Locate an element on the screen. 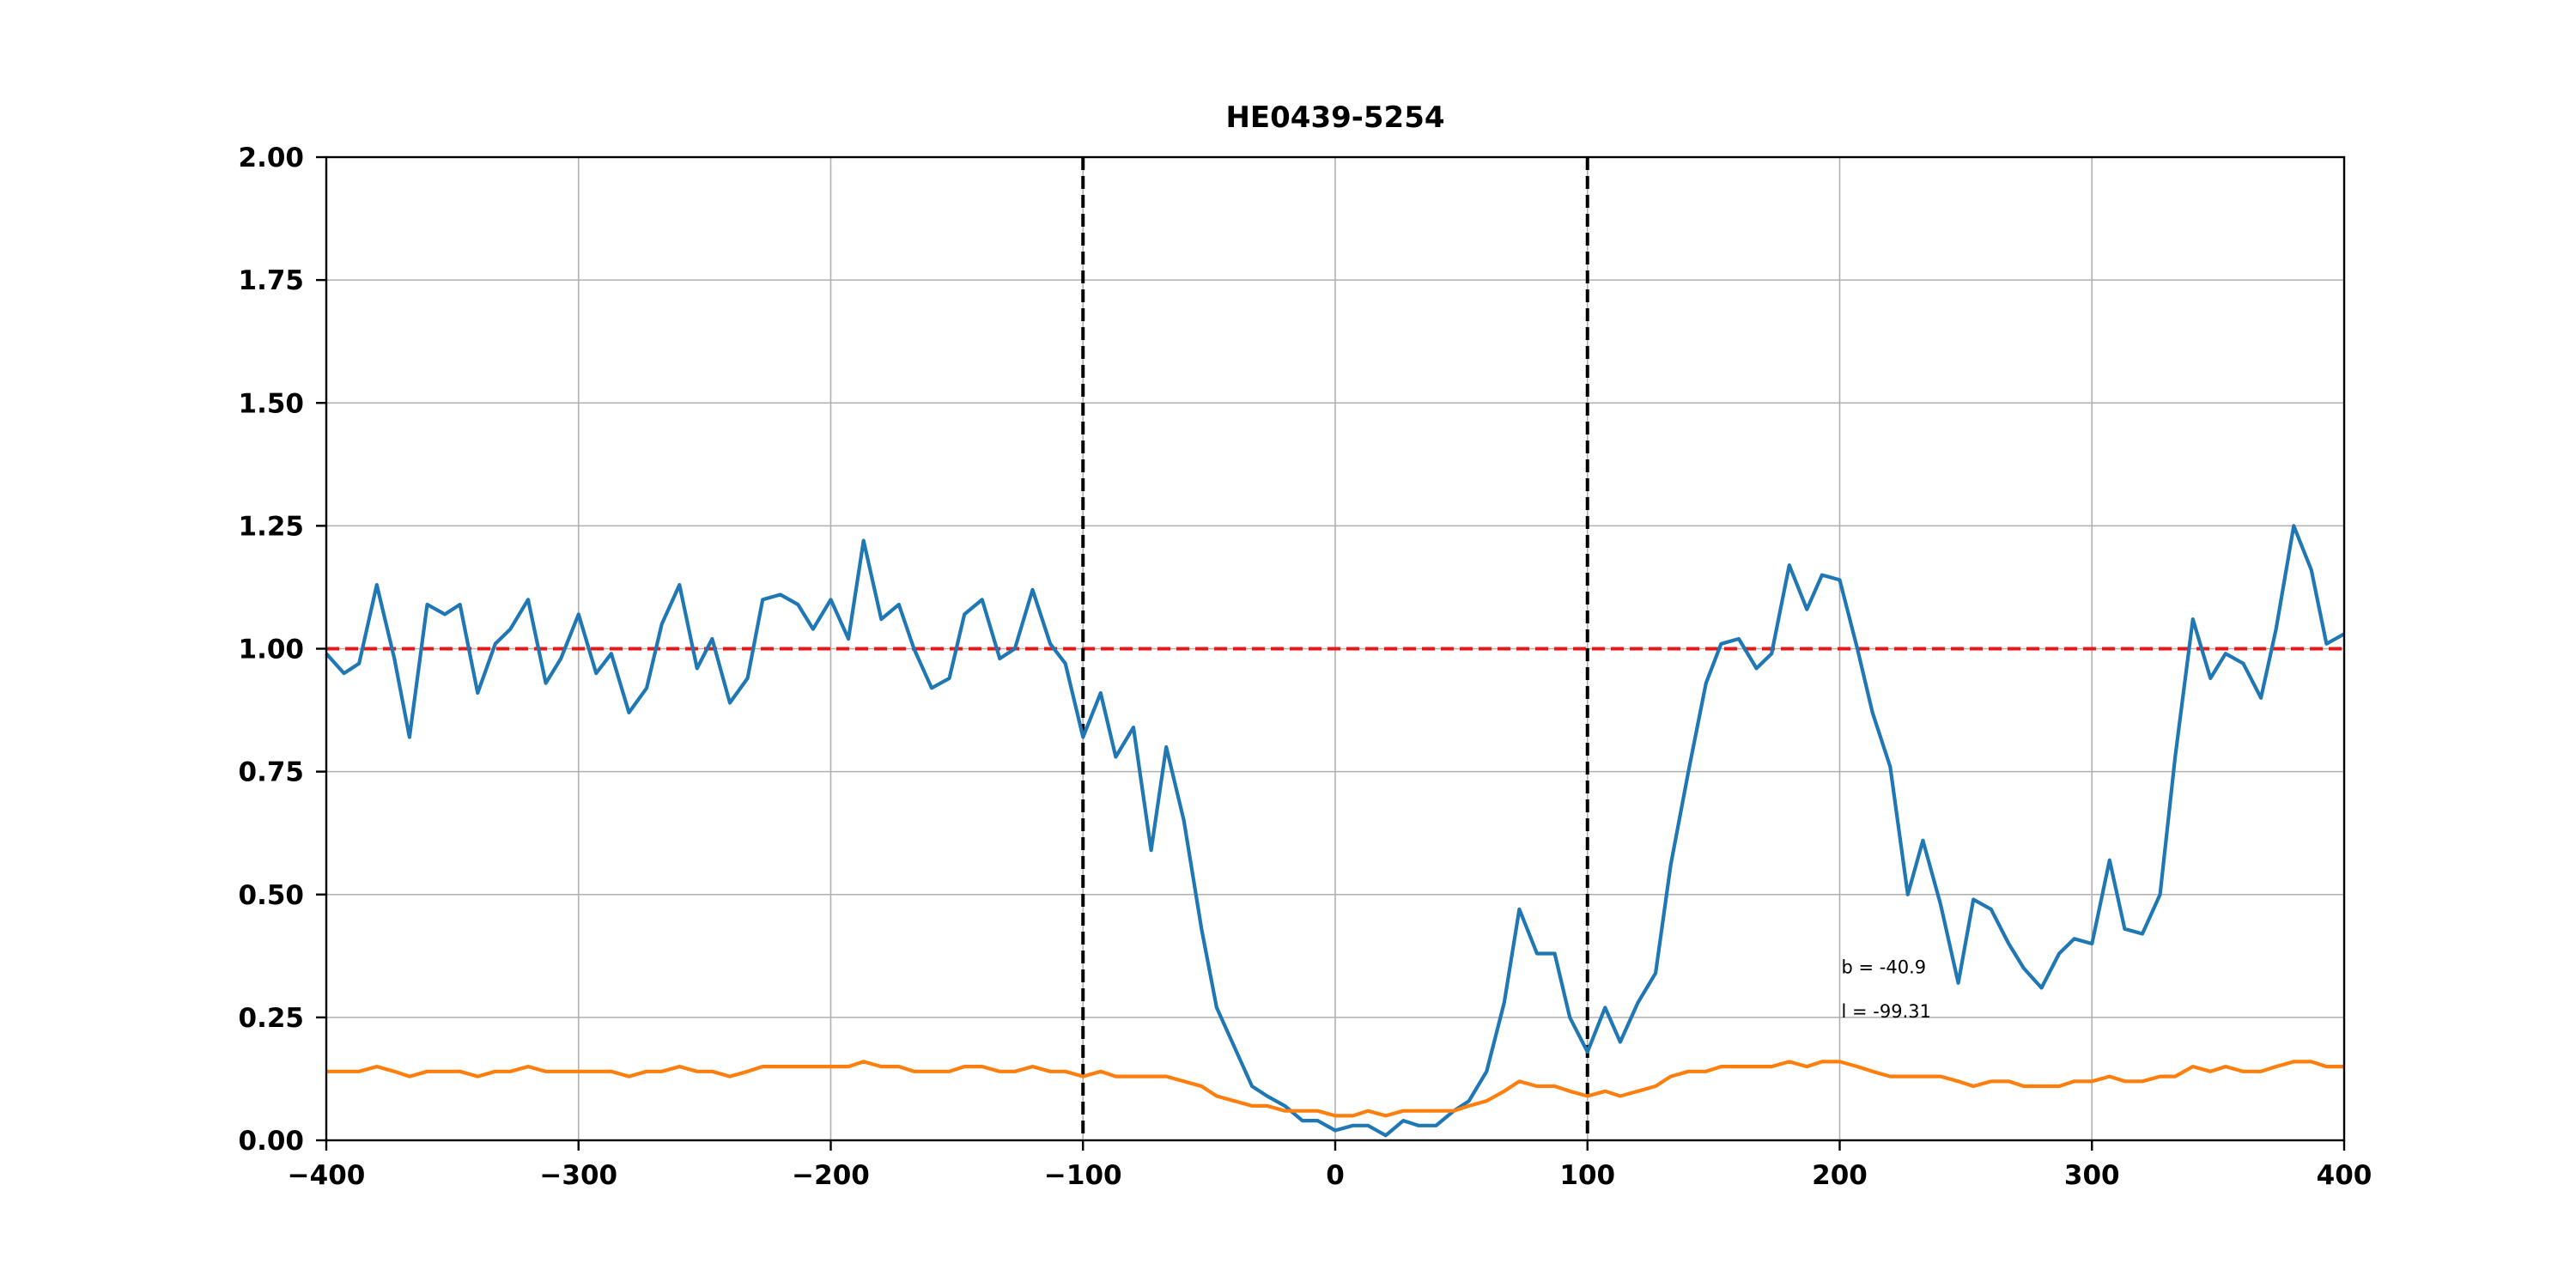 The width and height of the screenshot is (2576, 1288). y-axis: 0.00 0.25 0.50 0.75 1.00 1.25 1.50 1.75 2.00 is located at coordinates (282, 650).